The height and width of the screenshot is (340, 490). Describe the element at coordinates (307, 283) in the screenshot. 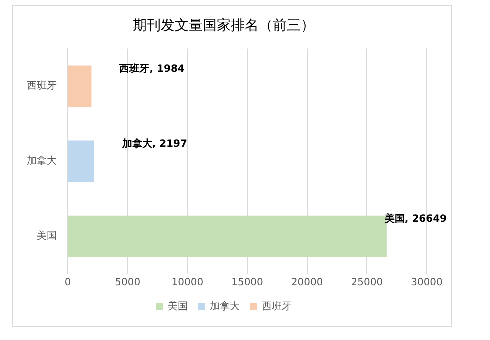

I see `x-tick-label: 20000` at that location.